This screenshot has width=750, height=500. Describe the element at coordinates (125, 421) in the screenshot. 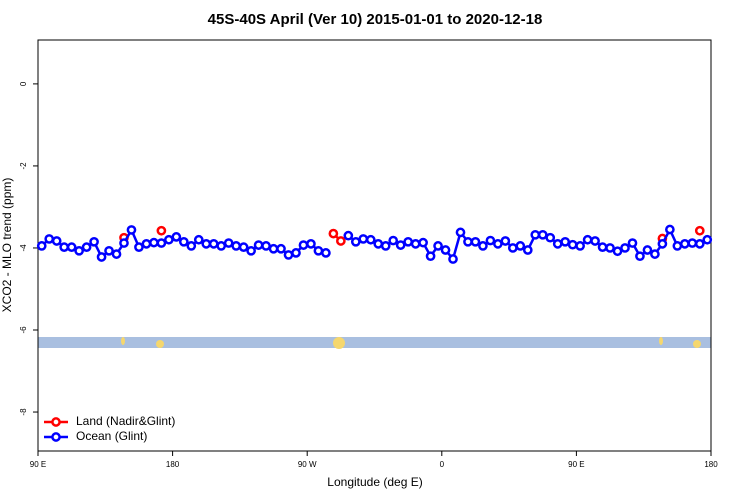

I see `legend-label: Land (Nadir&Glint)` at that location.